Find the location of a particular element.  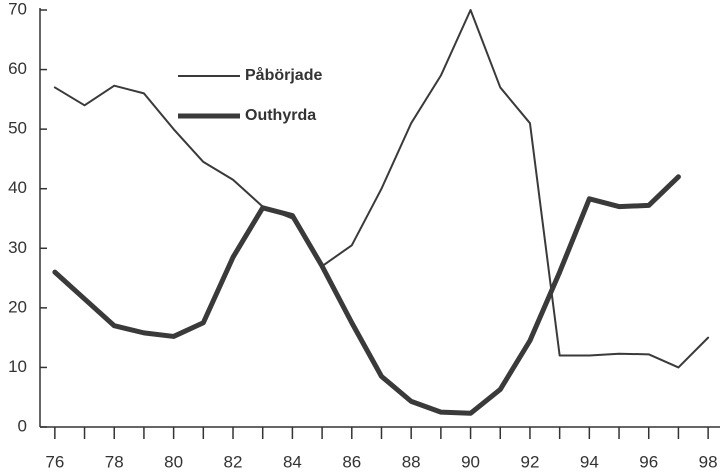

x-tick-label: 96 is located at coordinates (648, 461).